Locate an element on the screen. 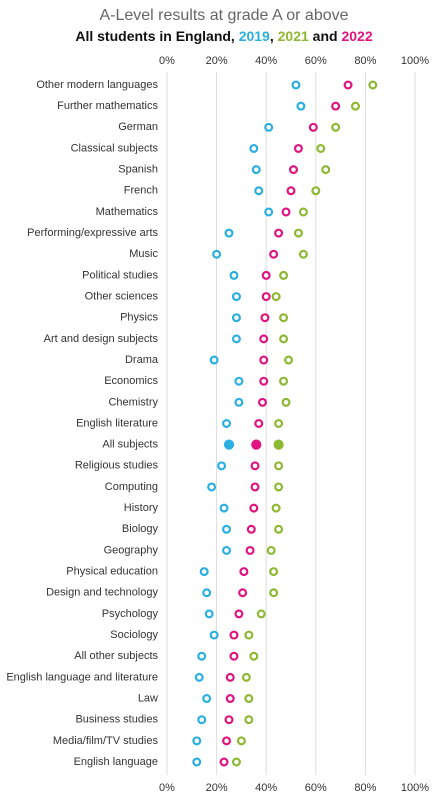  y-tick-label: Business studies is located at coordinates (116, 720).